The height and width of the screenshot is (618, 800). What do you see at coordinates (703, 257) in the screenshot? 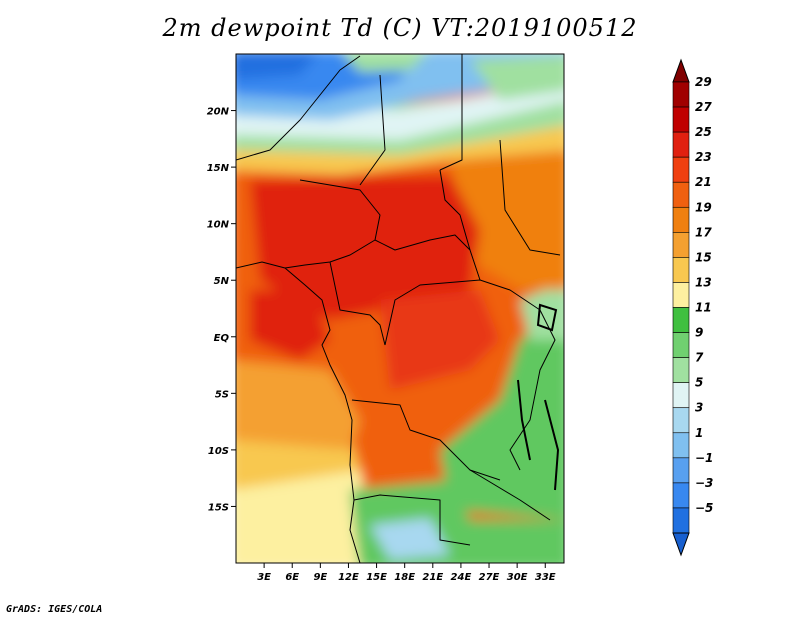
I see `colorbar-label: 15` at bounding box center [703, 257].